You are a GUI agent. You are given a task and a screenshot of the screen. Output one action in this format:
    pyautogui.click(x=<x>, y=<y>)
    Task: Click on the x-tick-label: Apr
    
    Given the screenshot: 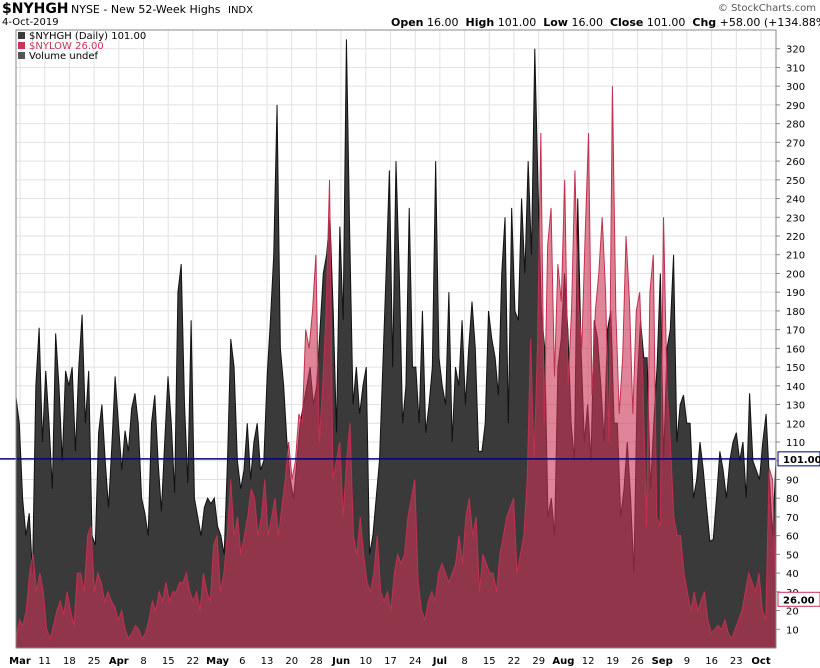 What is the action you would take?
    pyautogui.click(x=119, y=661)
    